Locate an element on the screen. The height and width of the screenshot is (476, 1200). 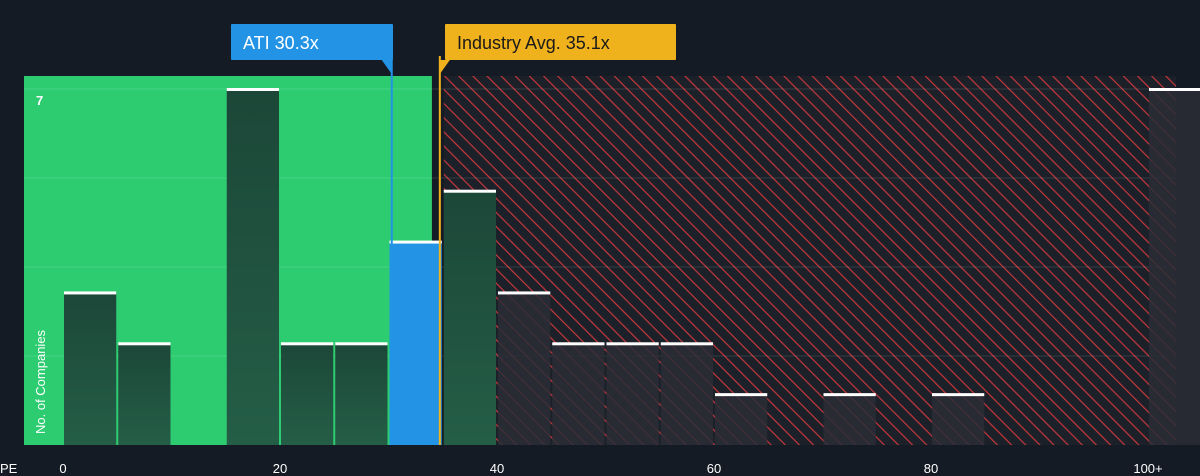
y-axis-label: No. of Companies is located at coordinates (40, 381).